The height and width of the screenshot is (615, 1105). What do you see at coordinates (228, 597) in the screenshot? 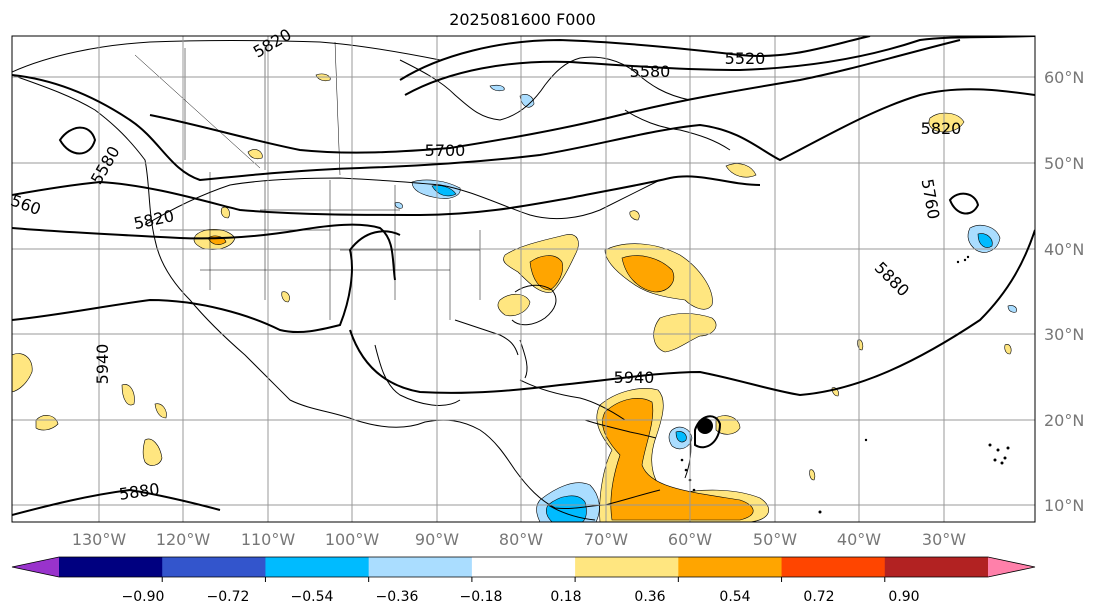
I see `colorbar-tick-label: −0.72` at bounding box center [228, 597].